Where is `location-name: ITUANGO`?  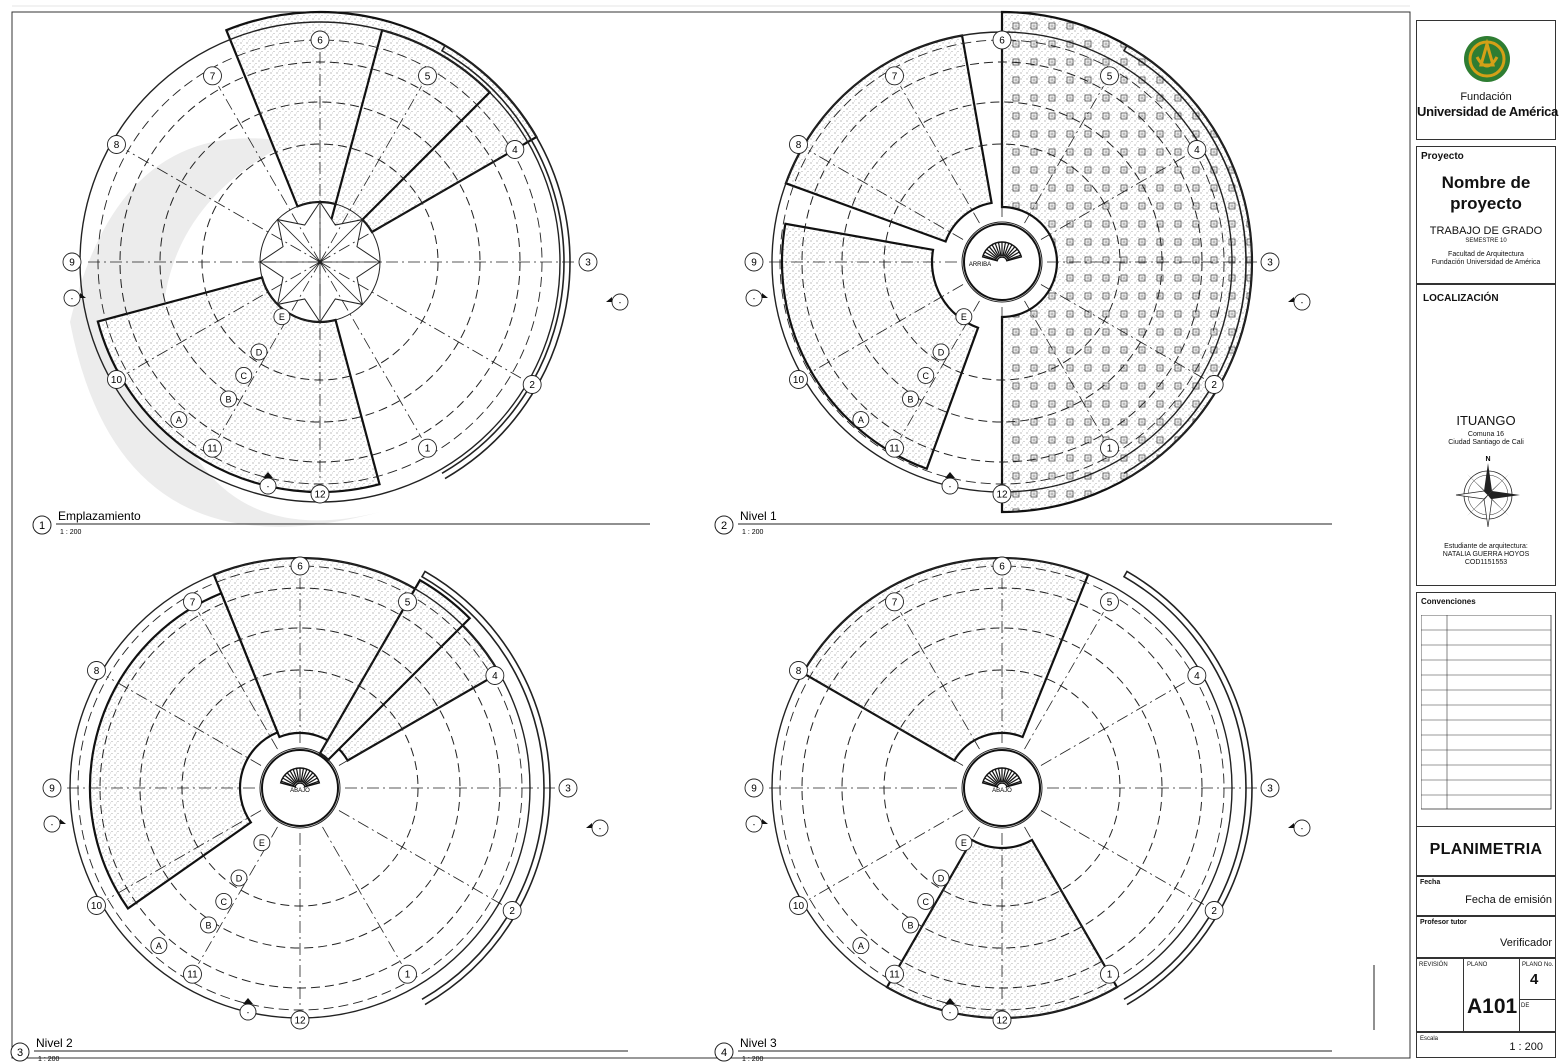
location-name: ITUANGO is located at coordinates (1486, 420).